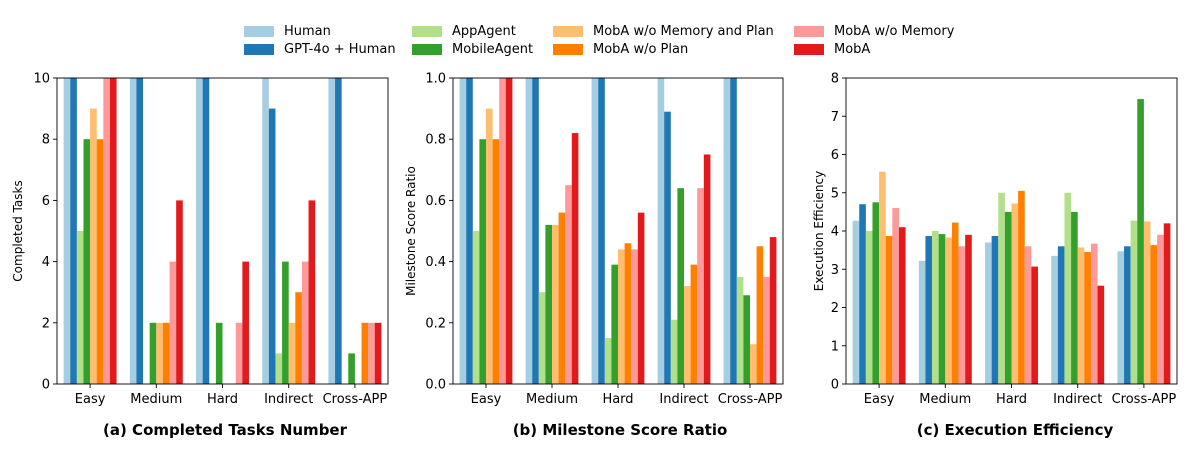  What do you see at coordinates (46, 262) in the screenshot?
I see `y-tick-label-0-2: 4` at bounding box center [46, 262].